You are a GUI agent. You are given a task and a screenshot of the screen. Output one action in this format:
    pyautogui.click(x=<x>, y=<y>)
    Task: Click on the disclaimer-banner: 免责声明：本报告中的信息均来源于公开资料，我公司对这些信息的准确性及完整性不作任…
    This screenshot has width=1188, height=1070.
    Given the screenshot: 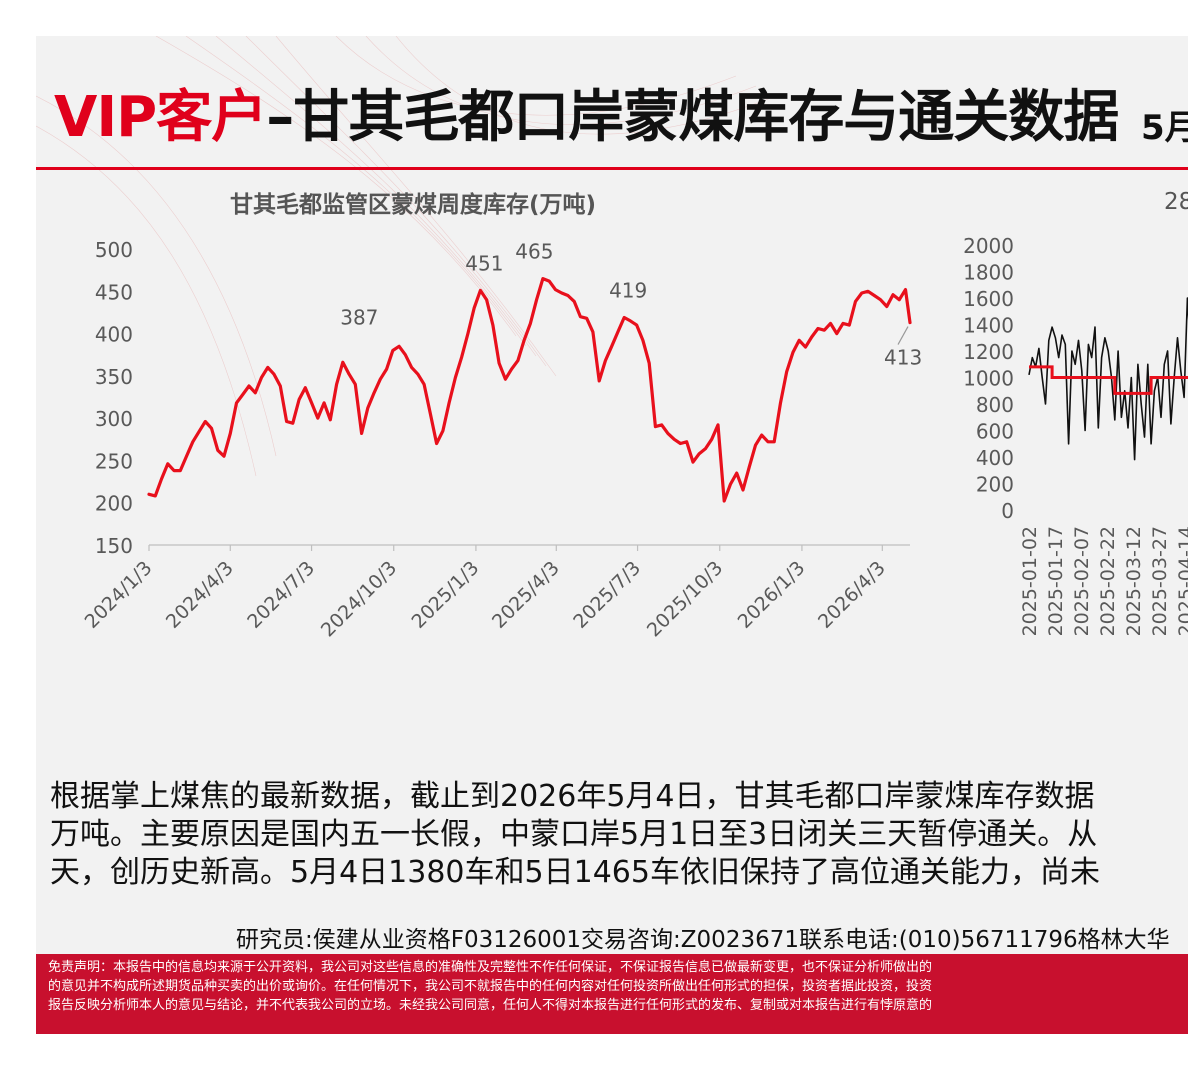 What is the action you would take?
    pyautogui.click(x=612, y=994)
    